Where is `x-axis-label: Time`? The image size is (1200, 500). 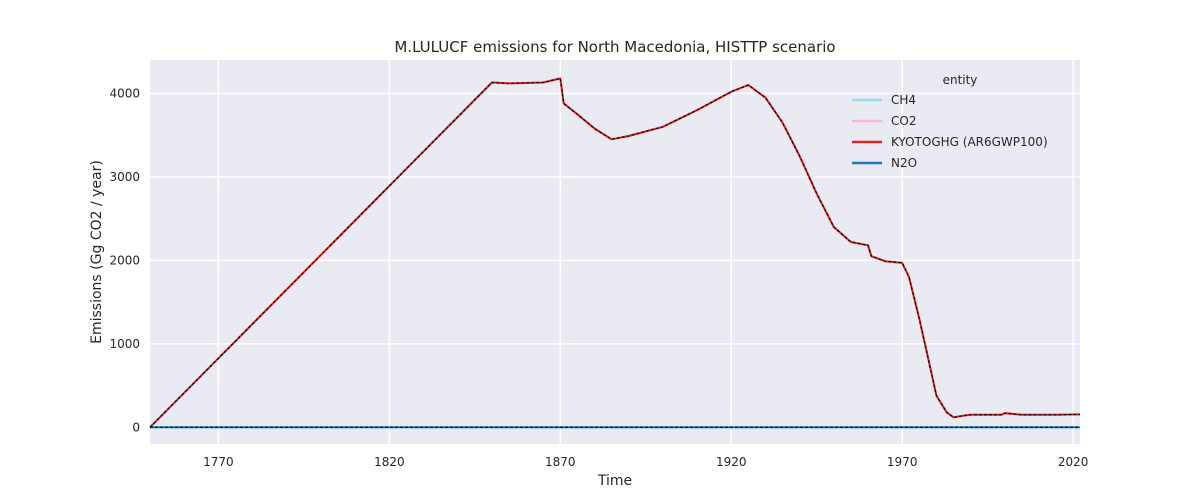 x-axis-label: Time is located at coordinates (614, 481).